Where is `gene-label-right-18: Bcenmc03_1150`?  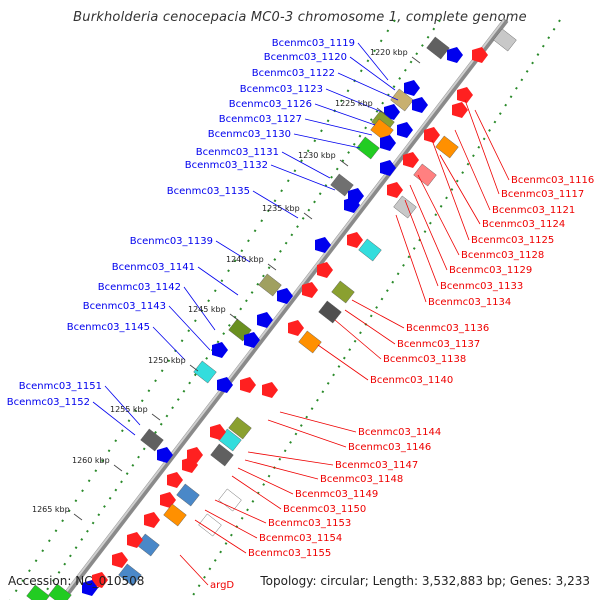
gene-label-right-18: Bcenmc03_1150 is located at coordinates (324, 509).